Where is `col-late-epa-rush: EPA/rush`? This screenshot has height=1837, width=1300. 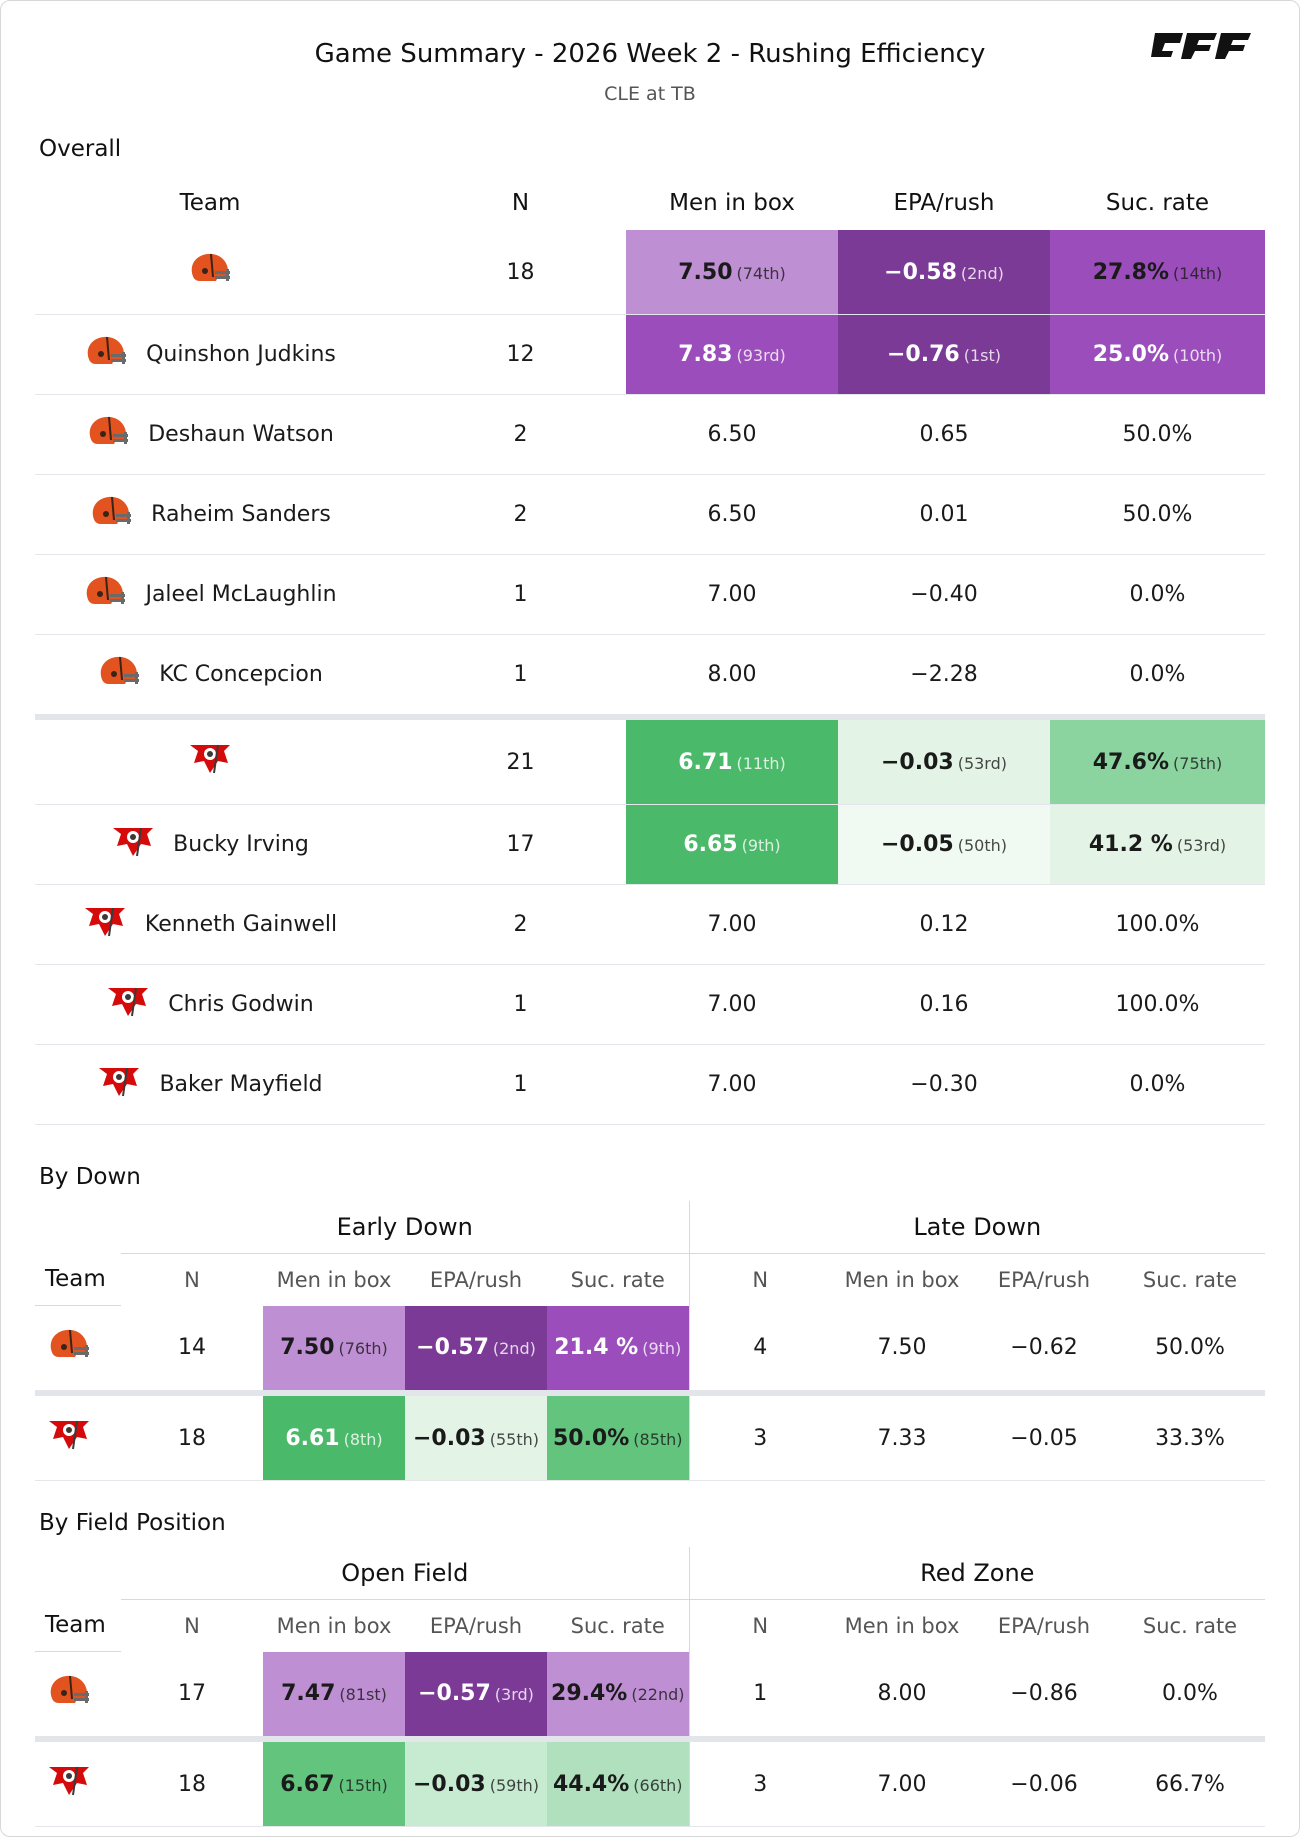 col-late-epa-rush: EPA/rush is located at coordinates (1044, 1279).